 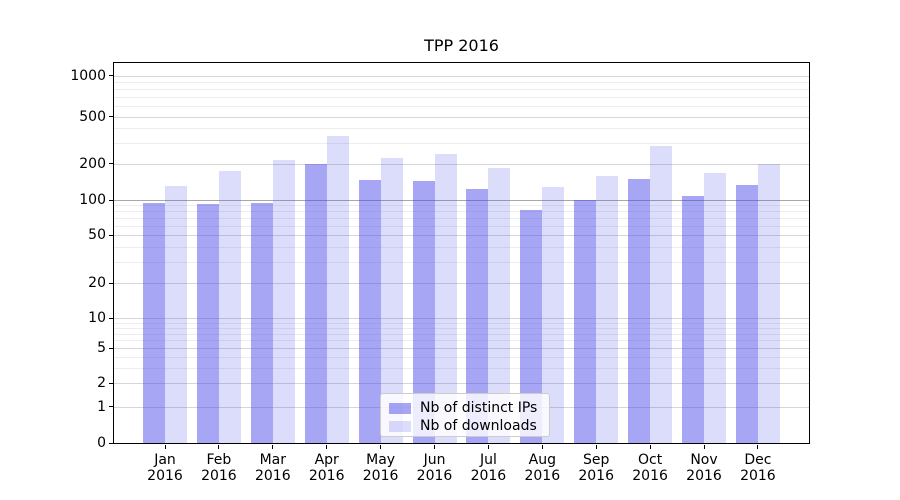 I want to click on x-tick-label: Sep 2016, so click(x=596, y=468).